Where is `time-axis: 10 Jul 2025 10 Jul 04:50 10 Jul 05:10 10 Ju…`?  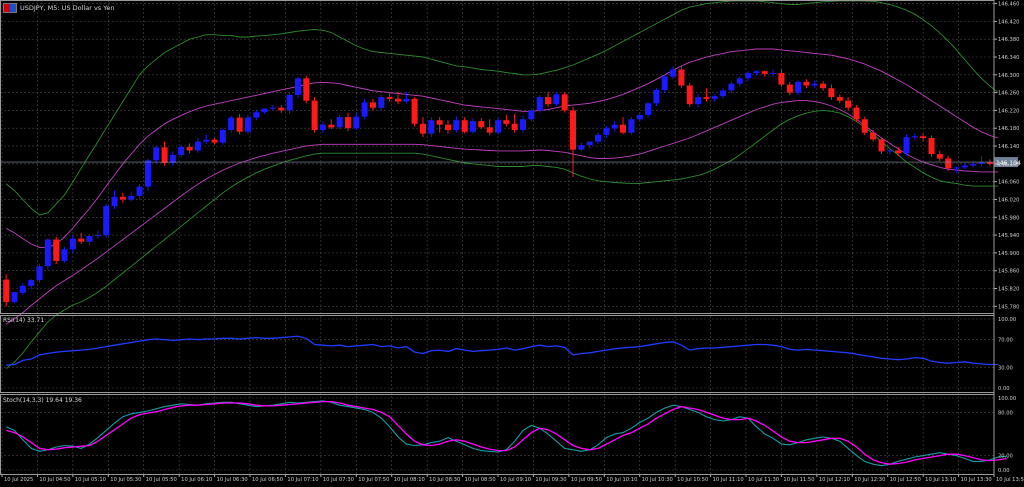 time-axis: 10 Jul 2025 10 Jul 04:50 10 Jul 05:10 10 Ju… is located at coordinates (512, 478).